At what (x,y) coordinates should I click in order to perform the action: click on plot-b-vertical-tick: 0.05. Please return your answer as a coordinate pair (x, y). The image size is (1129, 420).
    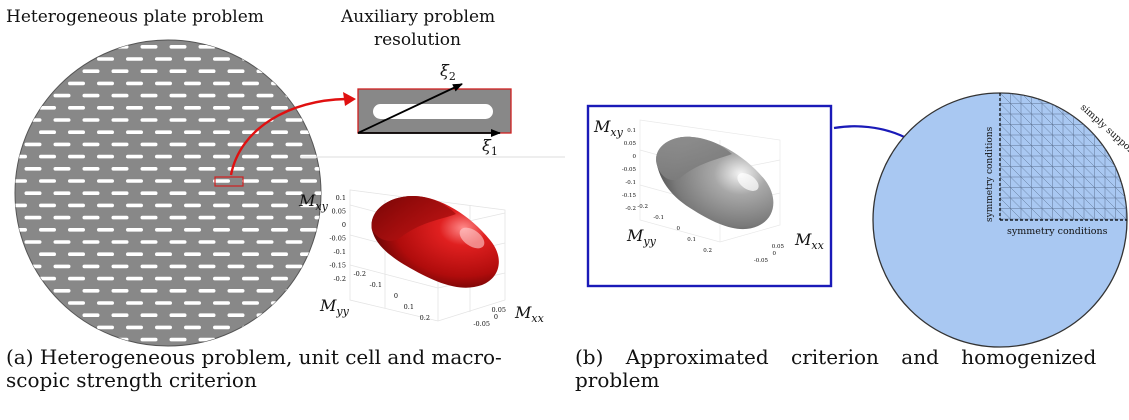
    Looking at the image, I should click on (630, 144).